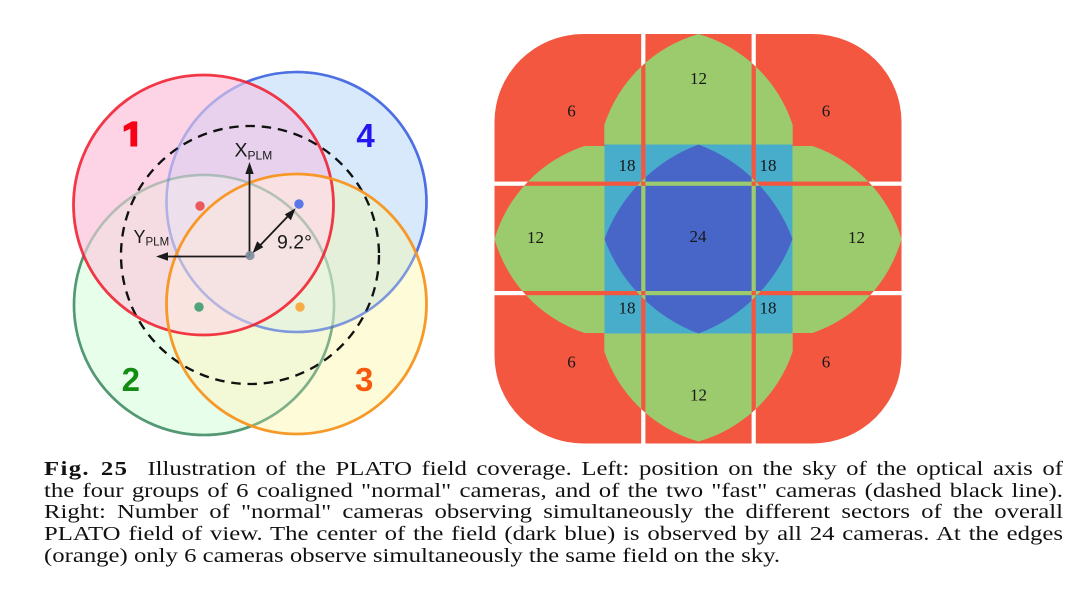  Describe the element at coordinates (364, 379) in the screenshot. I see `svg-text: 3` at that location.